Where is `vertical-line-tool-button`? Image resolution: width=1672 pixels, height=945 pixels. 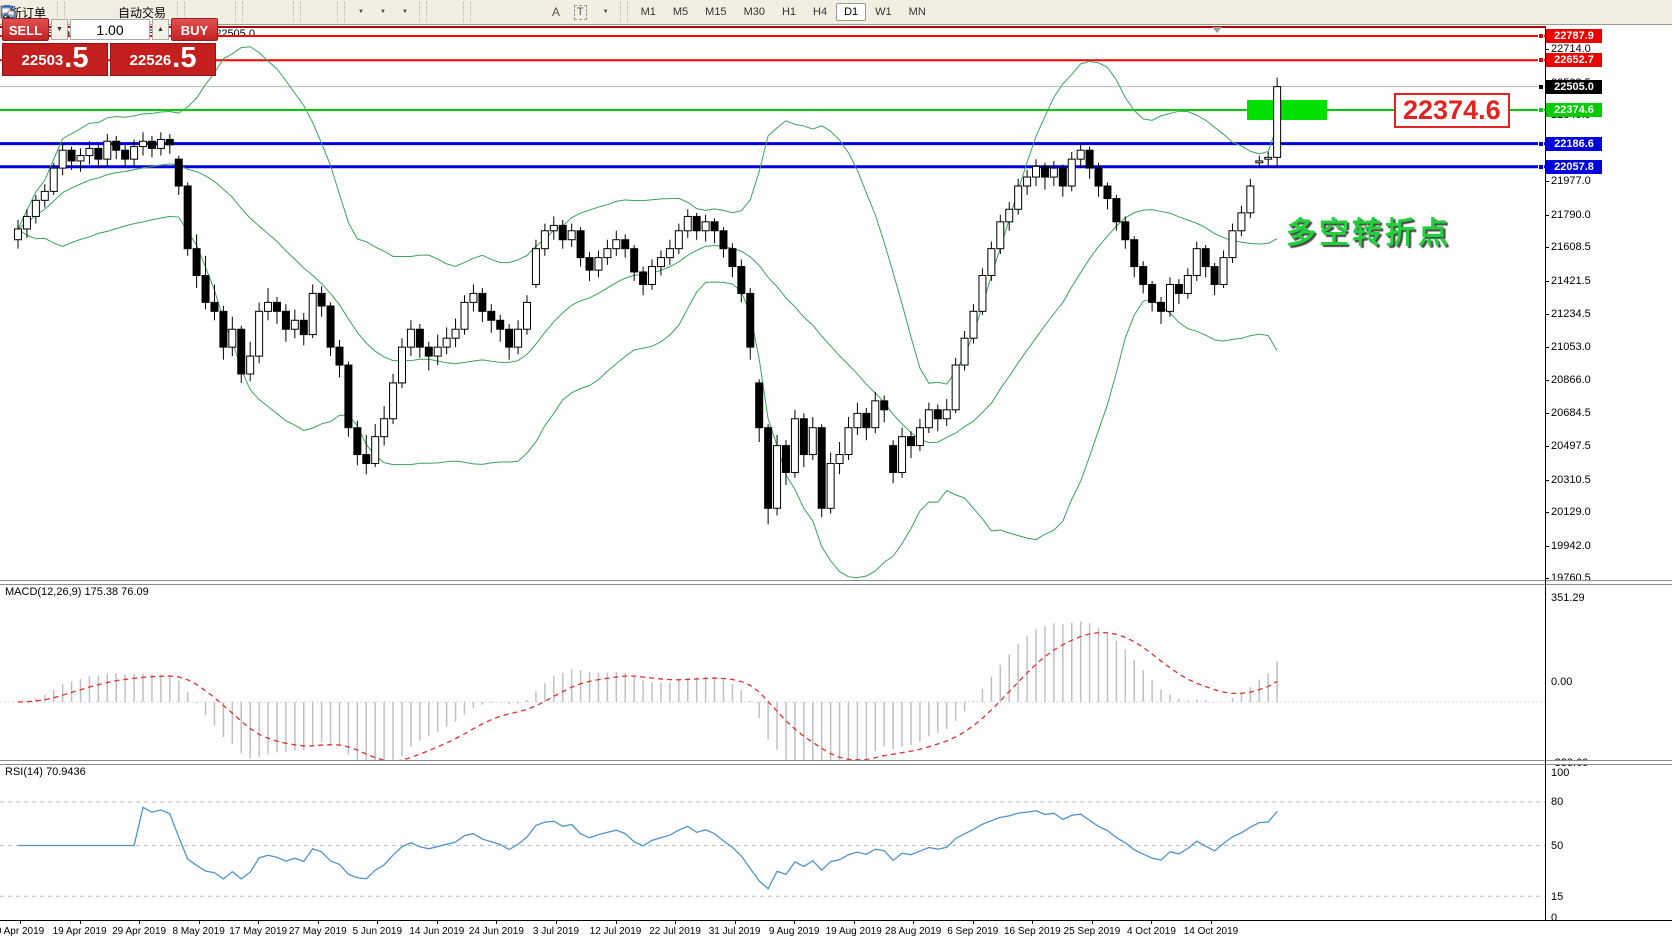
vertical-line-tool-button is located at coordinates (247, 12).